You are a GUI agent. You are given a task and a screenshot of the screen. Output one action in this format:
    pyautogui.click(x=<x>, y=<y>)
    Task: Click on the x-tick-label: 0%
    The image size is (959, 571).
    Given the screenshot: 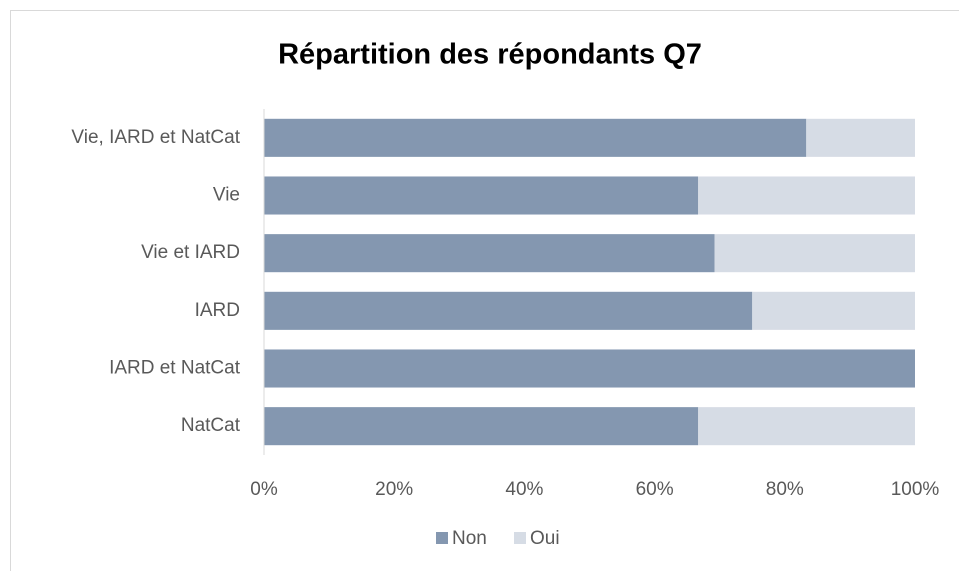 What is the action you would take?
    pyautogui.click(x=264, y=489)
    